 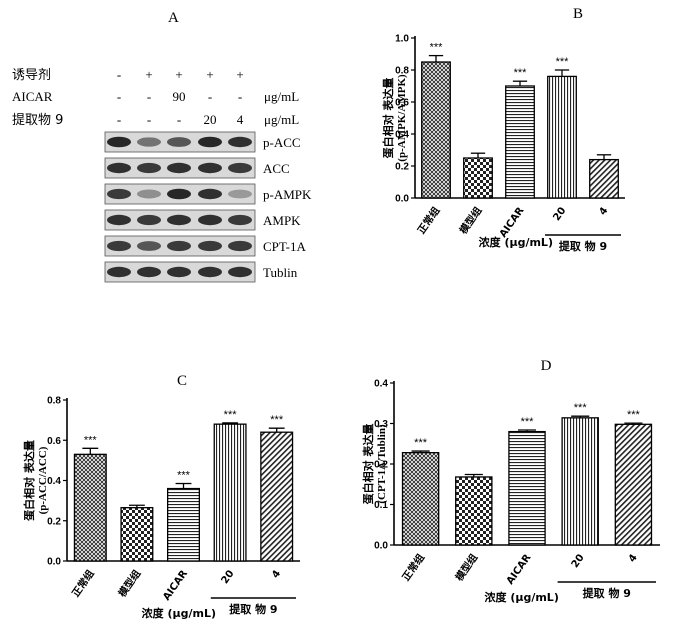 What do you see at coordinates (633, 558) in the screenshot?
I see `category-label: 4` at bounding box center [633, 558].